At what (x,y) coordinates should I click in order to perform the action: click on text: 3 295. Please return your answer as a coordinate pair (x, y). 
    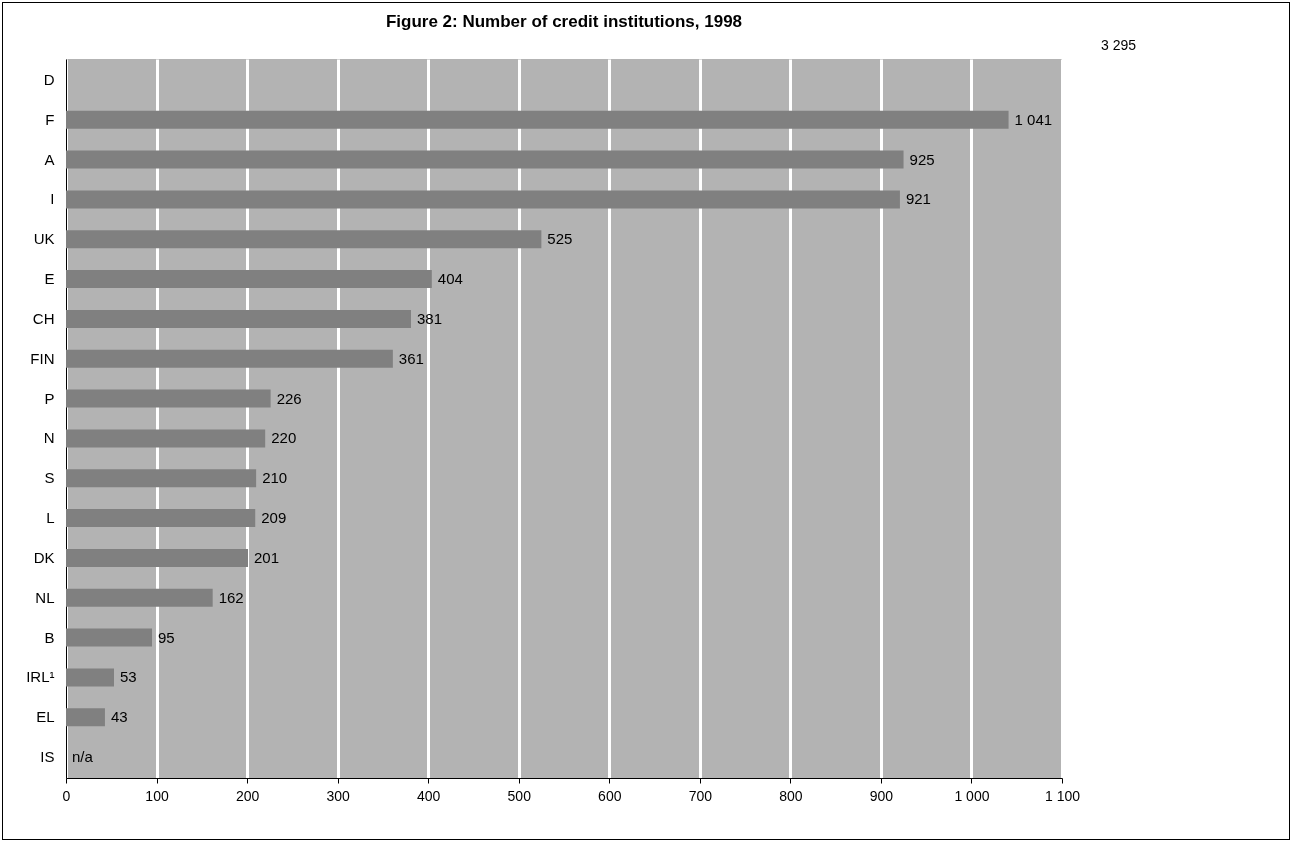
    Looking at the image, I should click on (1118, 45).